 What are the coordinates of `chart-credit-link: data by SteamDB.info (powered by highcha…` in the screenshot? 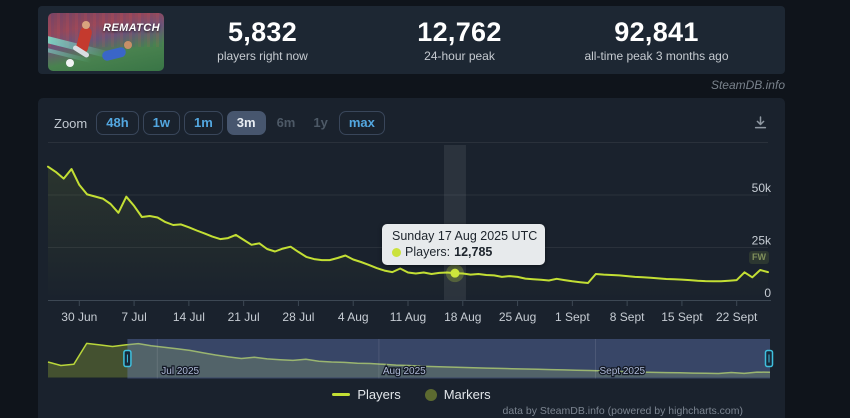 It's located at (622, 411).